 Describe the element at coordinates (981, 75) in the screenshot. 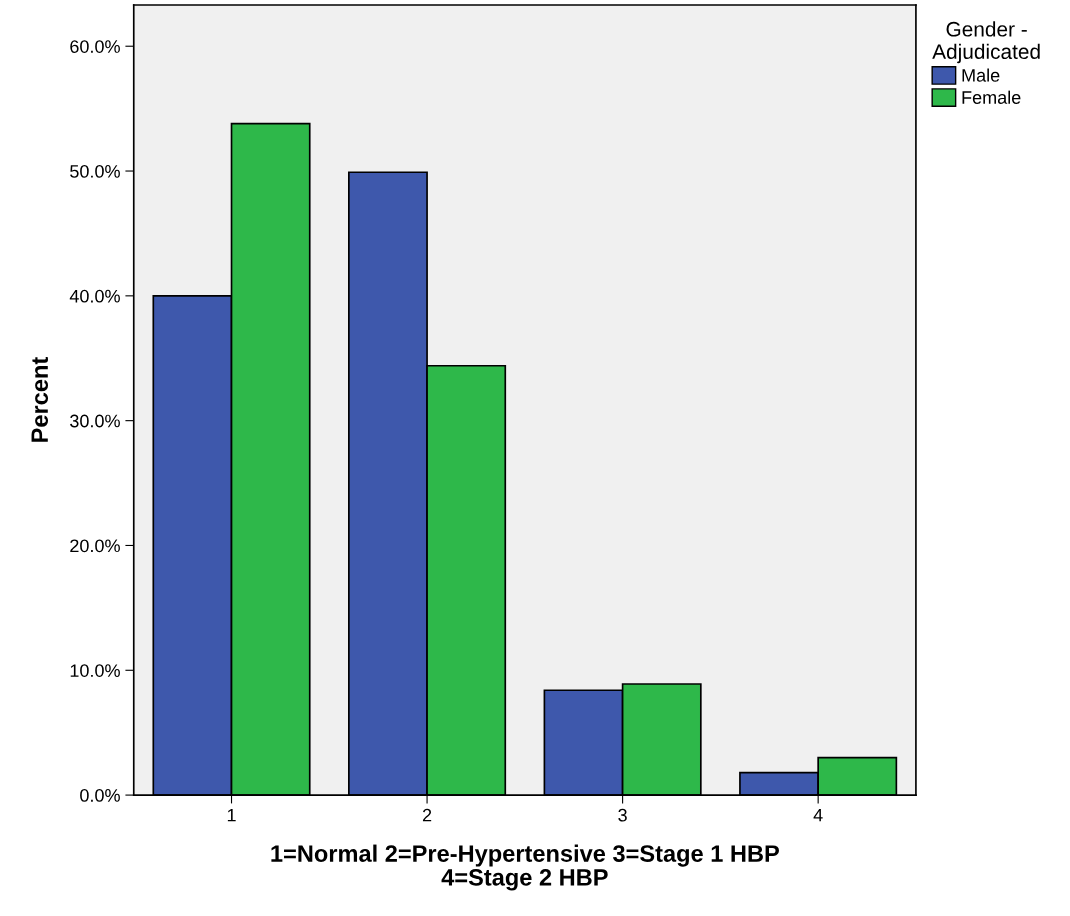

I see `legend-label: Male` at that location.